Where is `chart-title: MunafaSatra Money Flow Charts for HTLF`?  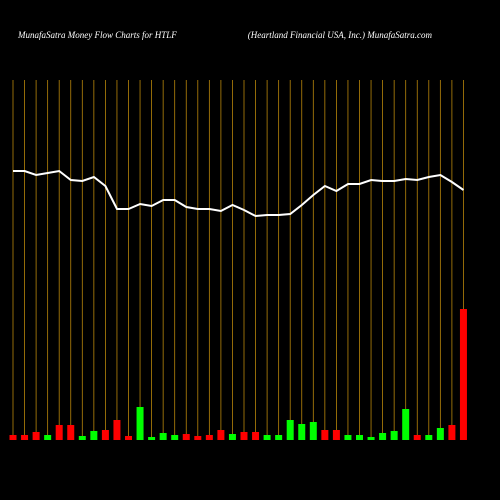 chart-title: MunafaSatra Money Flow Charts for HTLF is located at coordinates (97, 35).